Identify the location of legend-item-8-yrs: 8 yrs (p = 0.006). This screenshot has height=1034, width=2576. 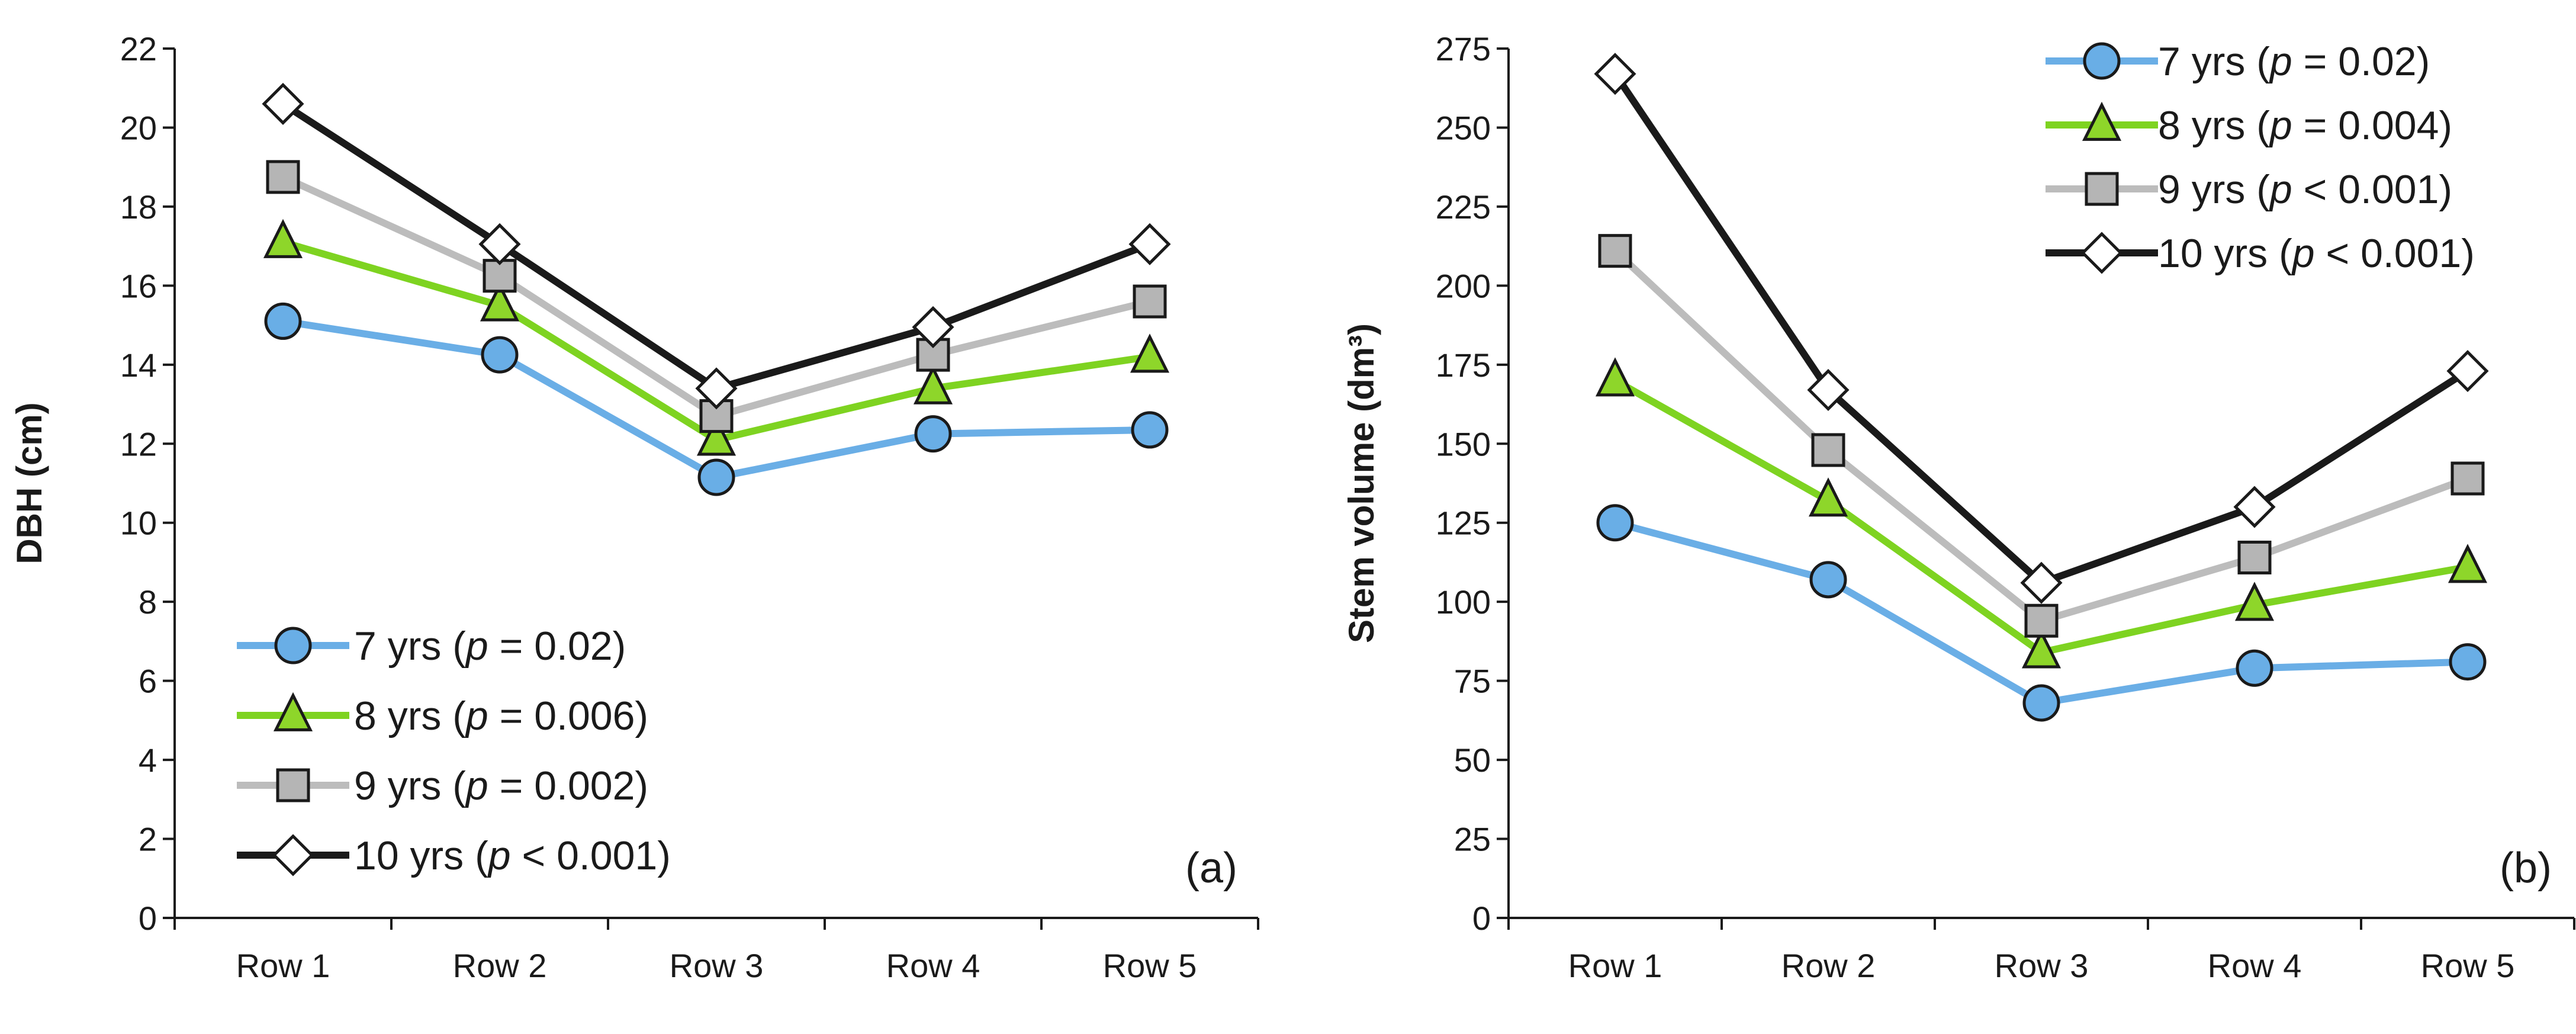
(443, 715).